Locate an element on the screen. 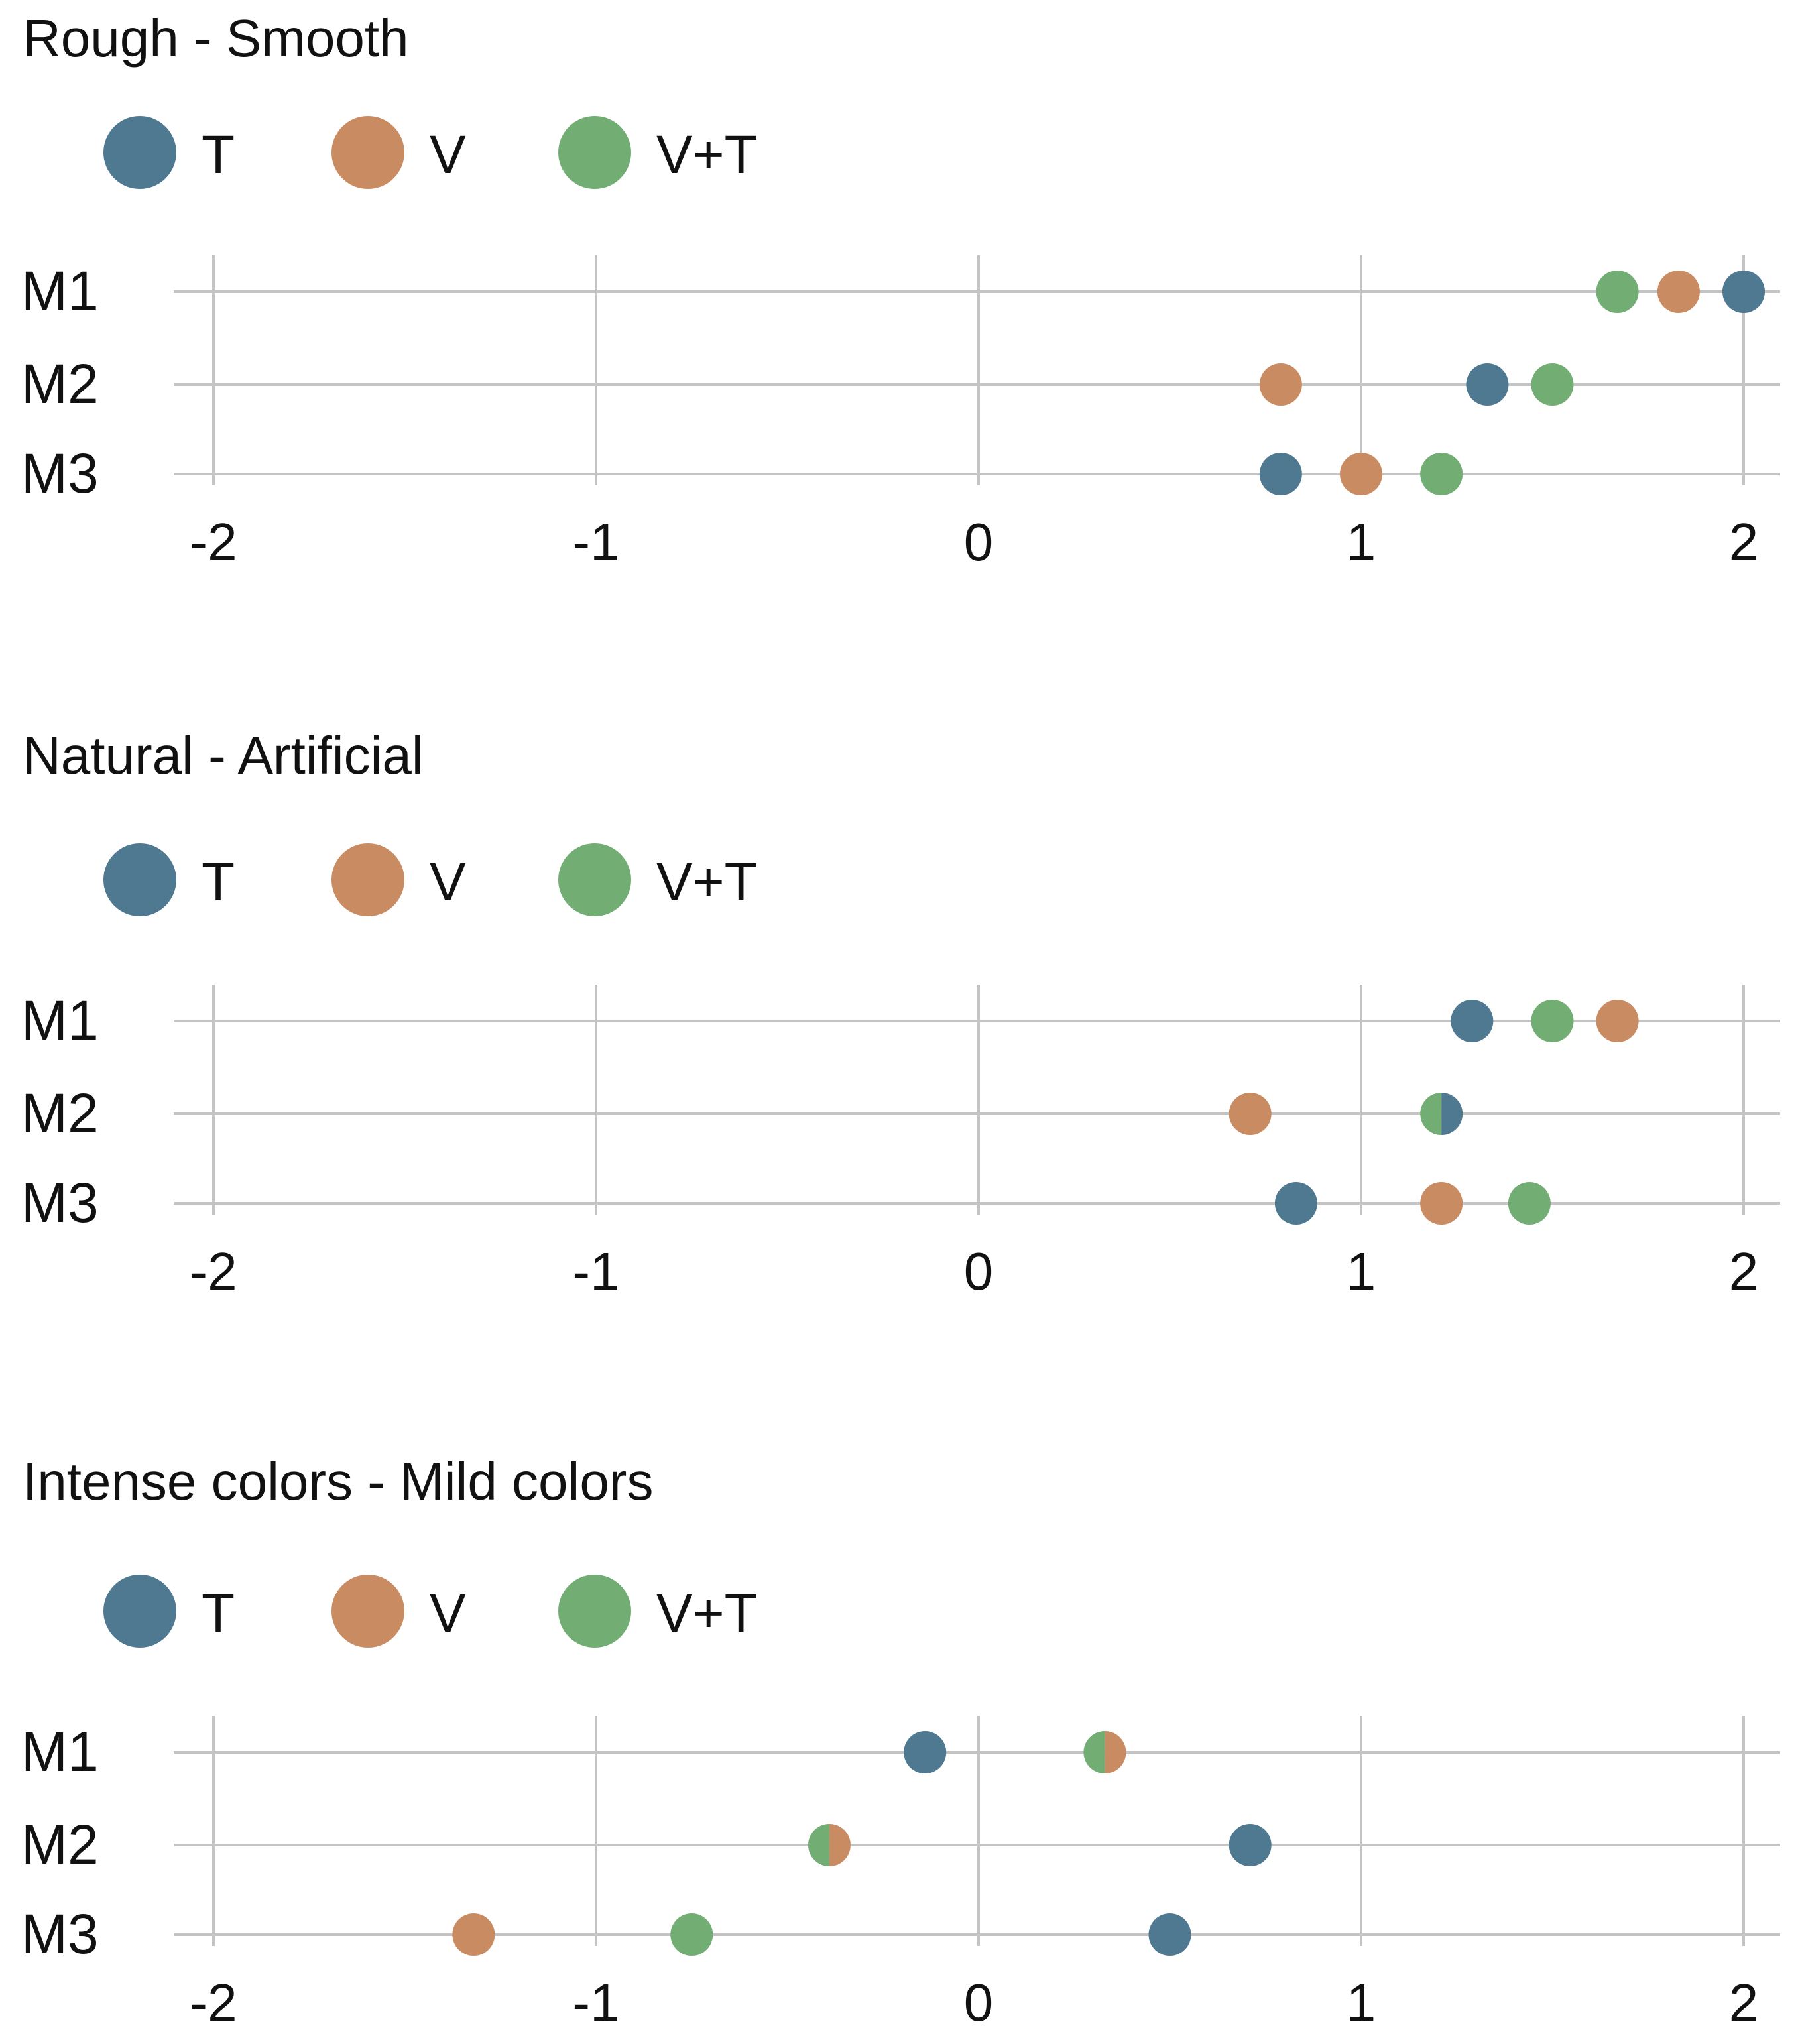  chart-title: Intense colors - Mild colors is located at coordinates (338, 1481).